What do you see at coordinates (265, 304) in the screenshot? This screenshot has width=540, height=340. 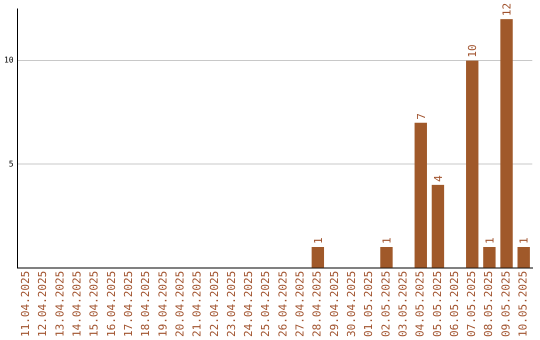 I see `x-tick-label: 25.04.2025` at bounding box center [265, 304].